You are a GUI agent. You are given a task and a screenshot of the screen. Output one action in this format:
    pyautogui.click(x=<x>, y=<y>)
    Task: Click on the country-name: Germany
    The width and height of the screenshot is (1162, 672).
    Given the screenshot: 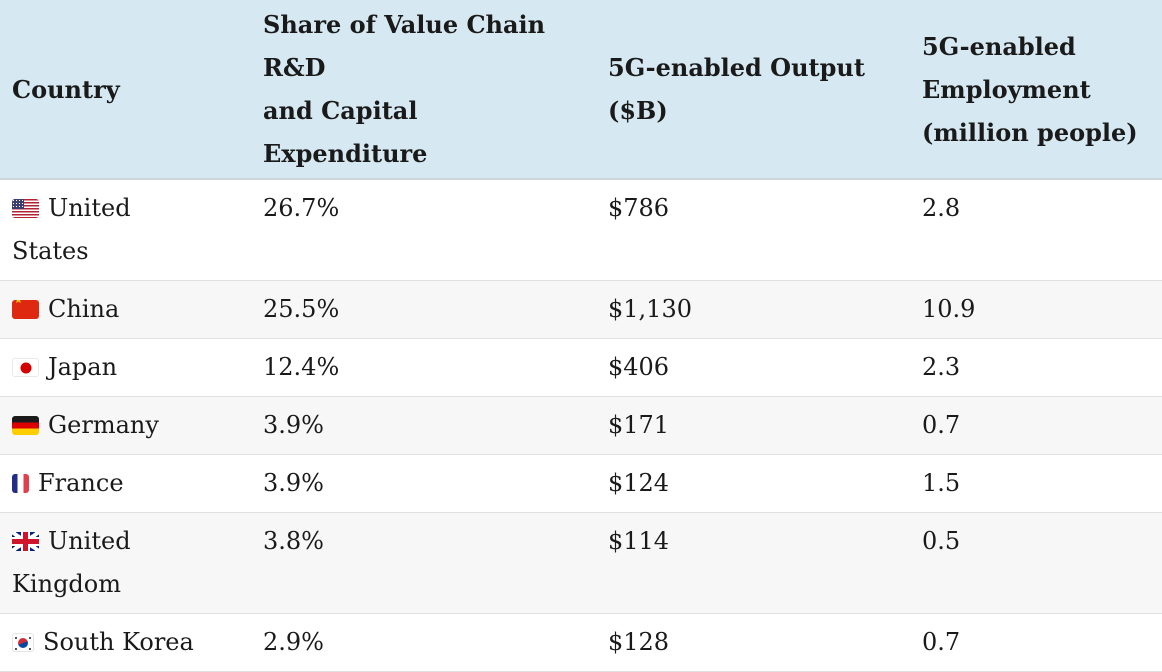 What is the action you would take?
    pyautogui.click(x=103, y=425)
    